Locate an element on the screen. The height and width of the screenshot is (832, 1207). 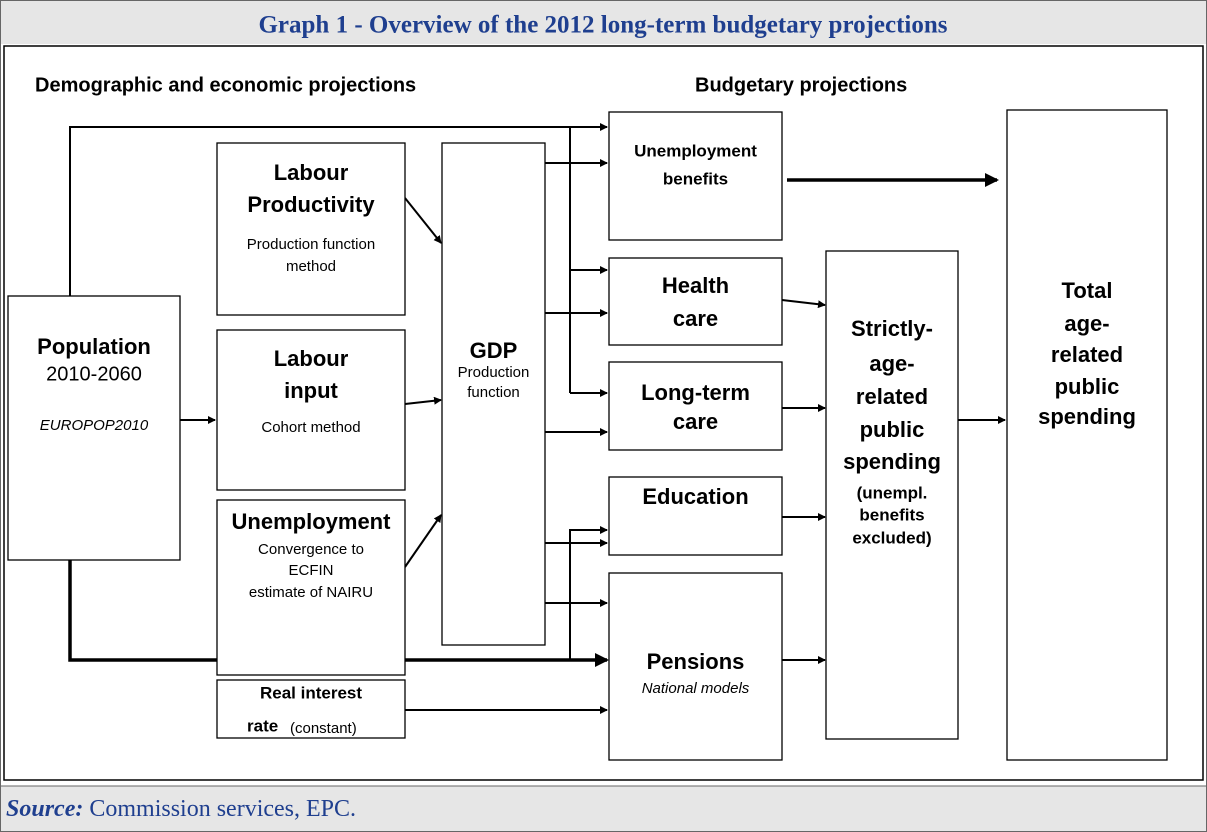
box-label: excluded) is located at coordinates (891, 537).